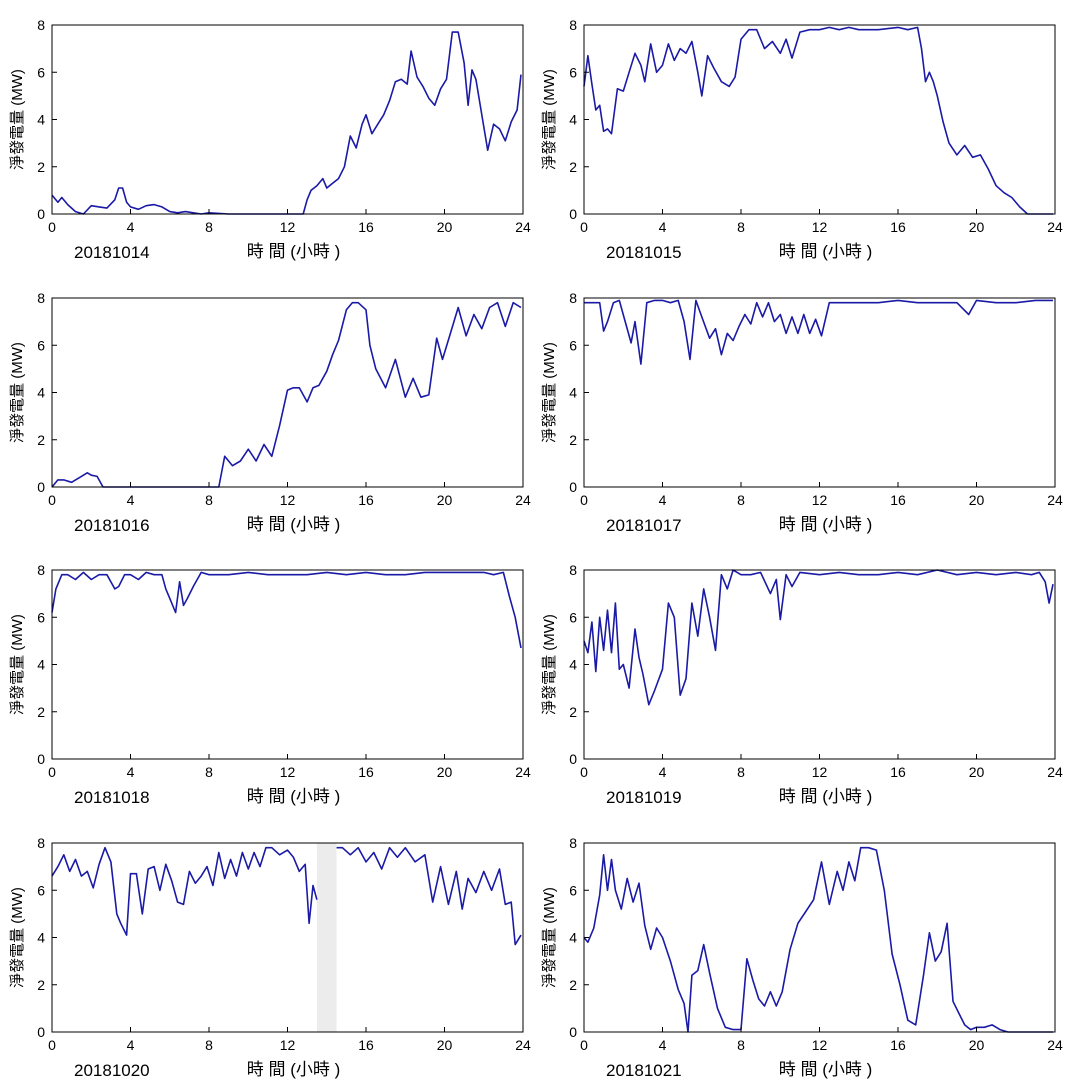  Describe the element at coordinates (112, 1070) in the screenshot. I see `chart-date-label: 20181020` at that location.